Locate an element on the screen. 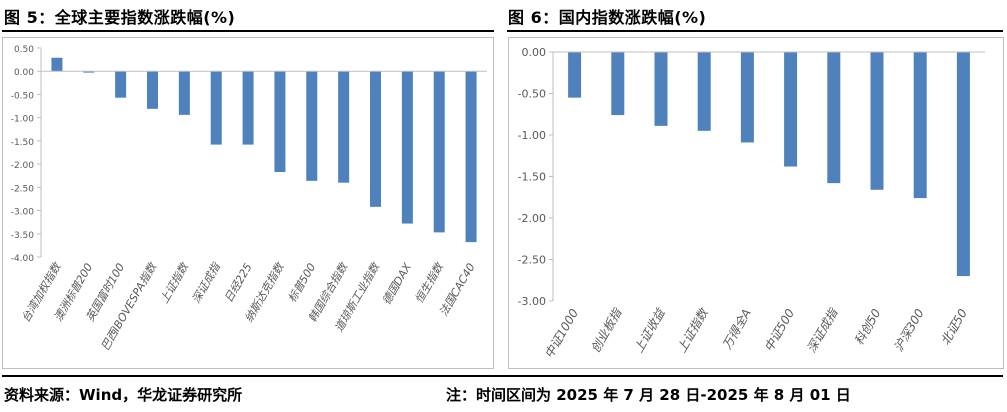  footer-rule is located at coordinates (502, 376).